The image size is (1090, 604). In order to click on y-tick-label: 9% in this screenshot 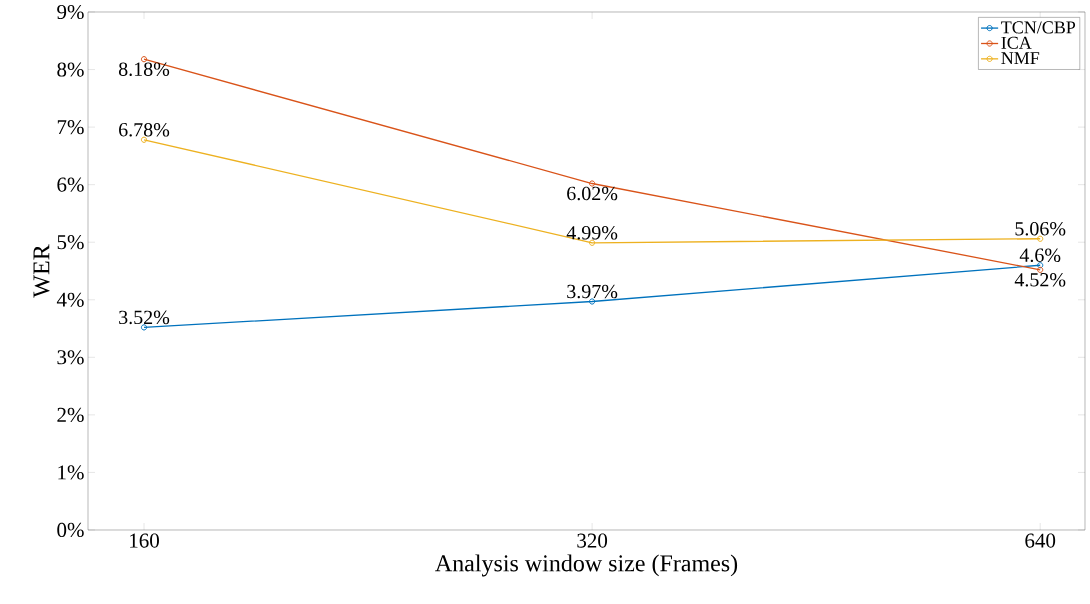, I will do `click(70, 12)`.